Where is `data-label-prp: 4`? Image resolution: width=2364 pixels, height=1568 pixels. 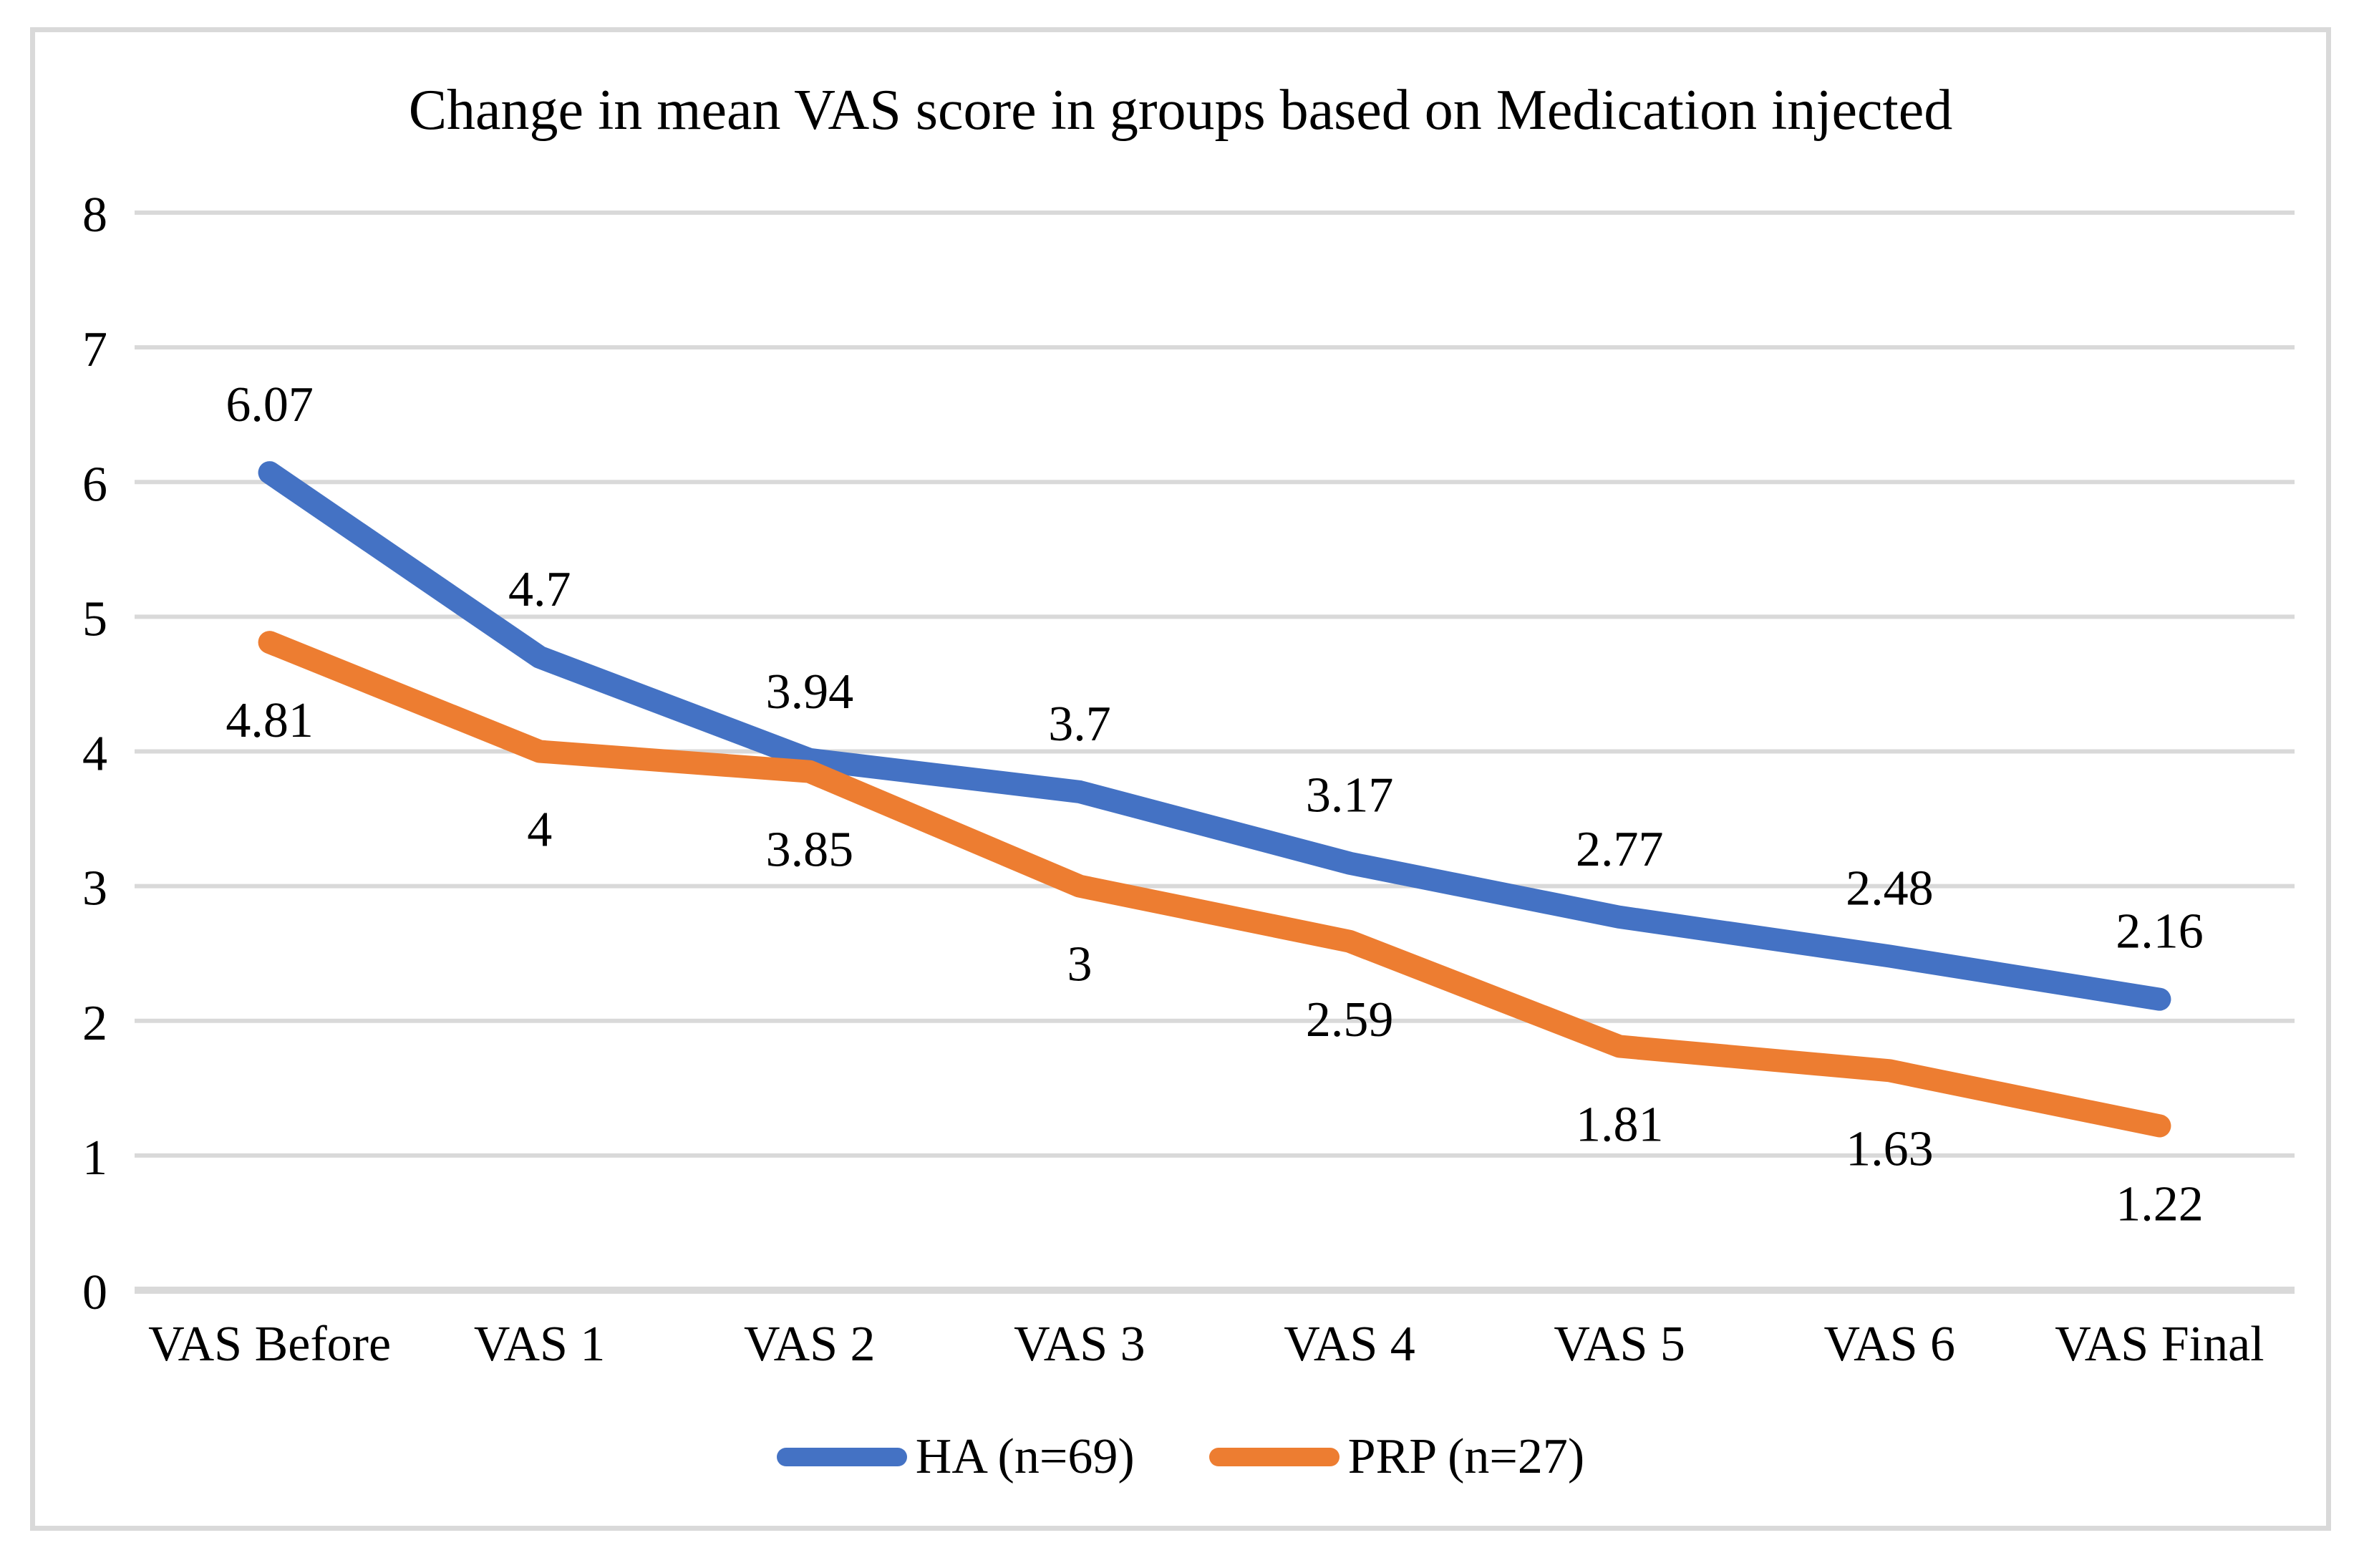
data-label-prp: 4 is located at coordinates (539, 830).